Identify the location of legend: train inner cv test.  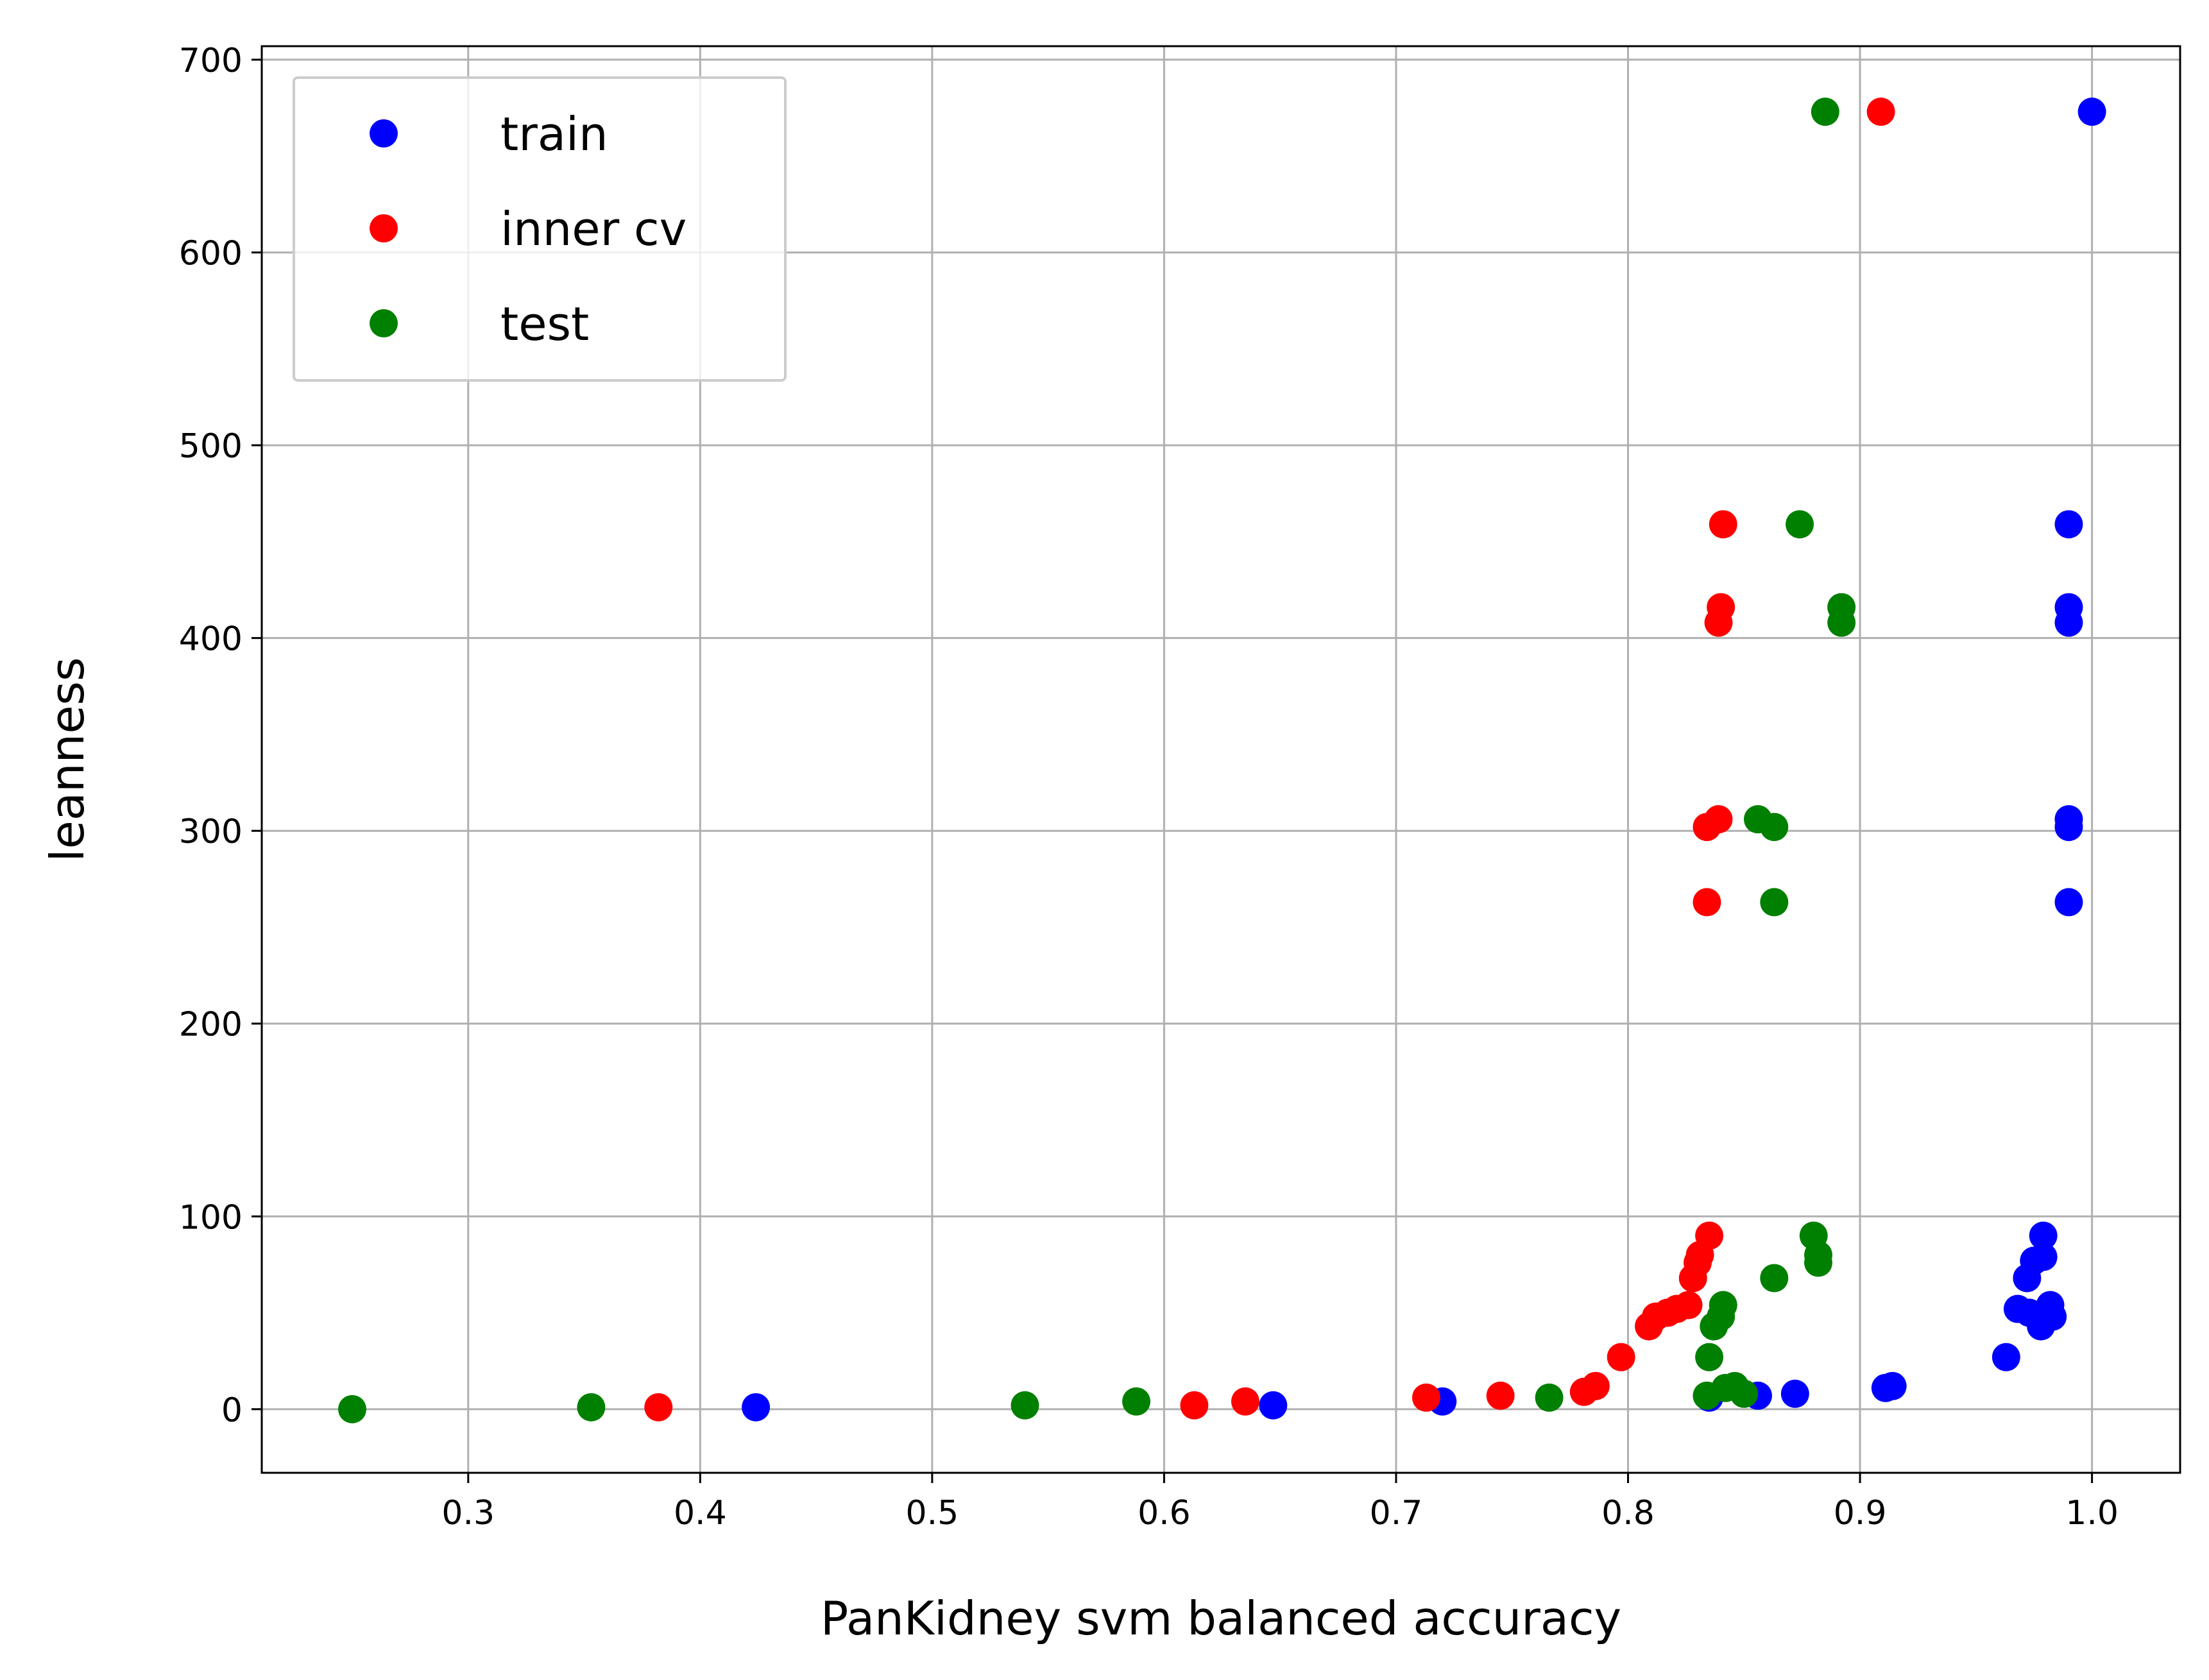
(540, 229).